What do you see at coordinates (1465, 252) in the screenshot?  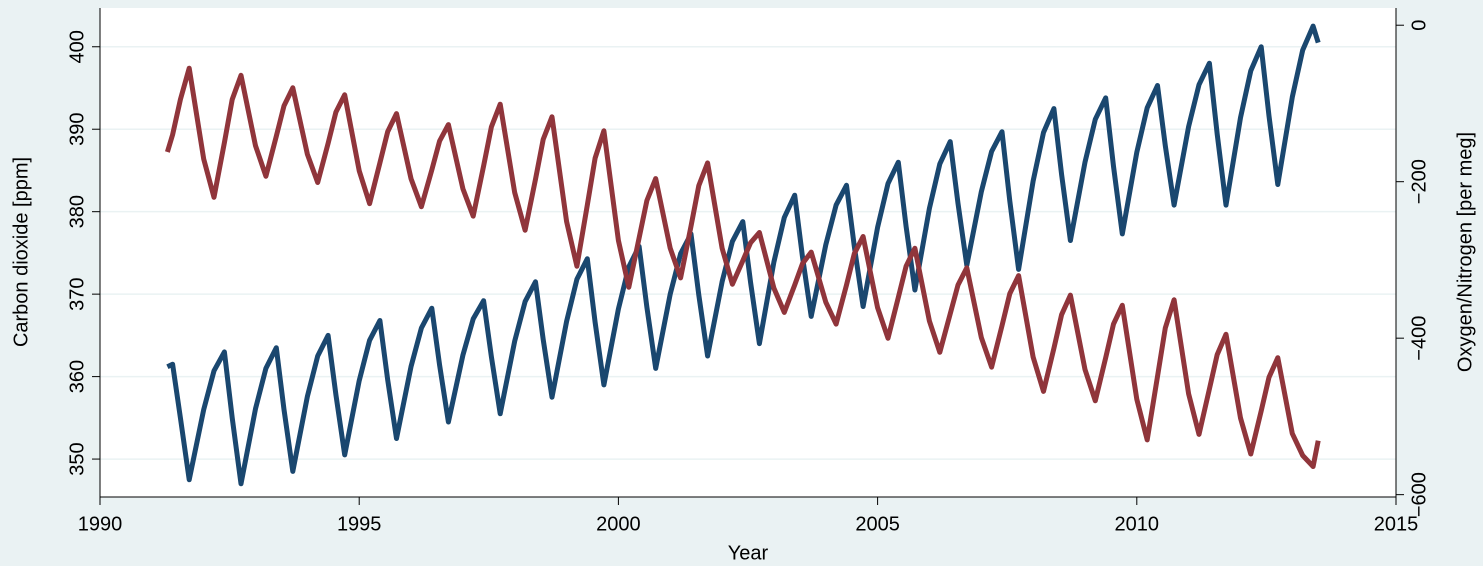 I see `y2-axis-label: Oxygen/Nitrogen [per meg]` at bounding box center [1465, 252].